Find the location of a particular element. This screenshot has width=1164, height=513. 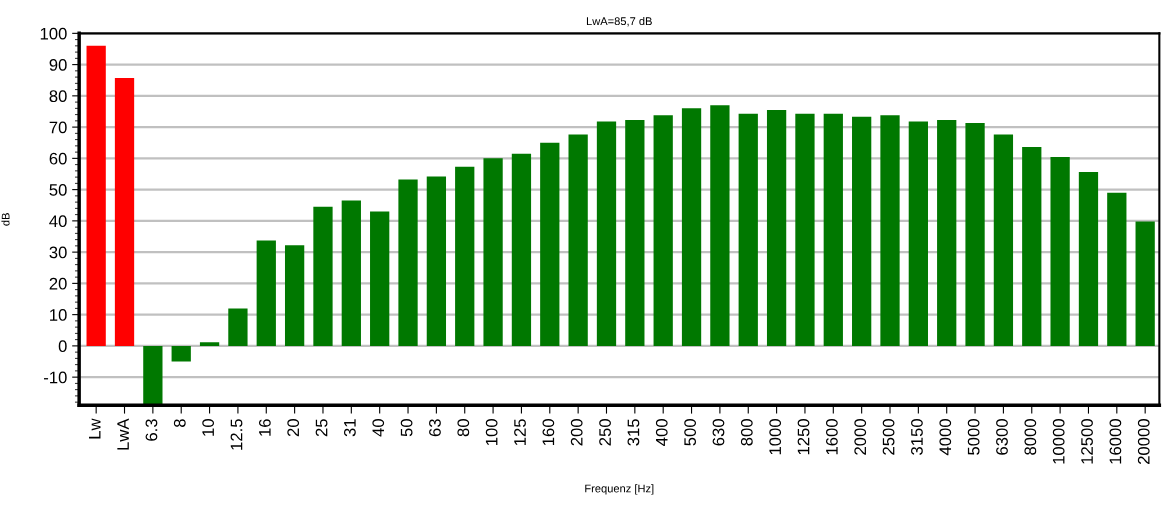

x-tick-label: 10 is located at coordinates (208, 427).